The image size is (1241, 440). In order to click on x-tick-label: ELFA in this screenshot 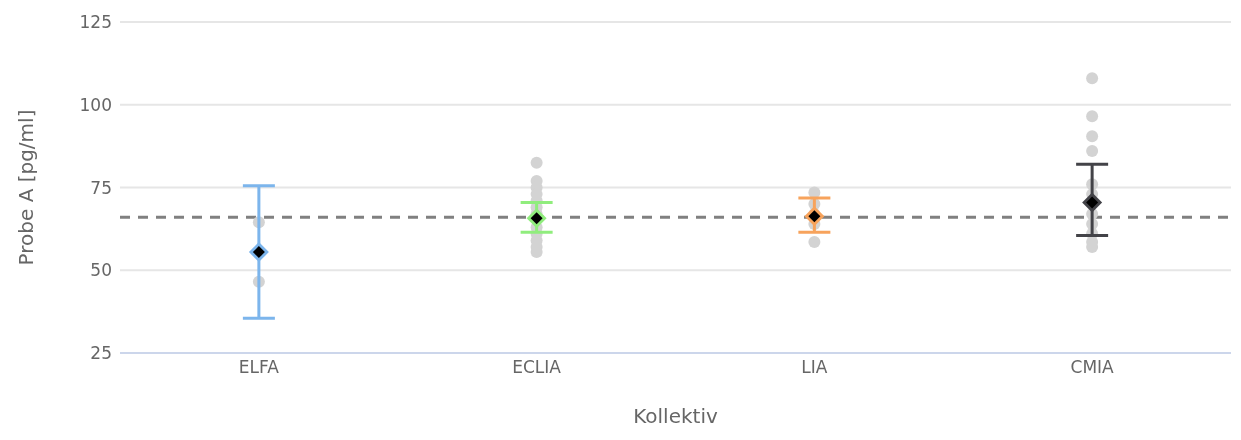, I will do `click(259, 367)`.